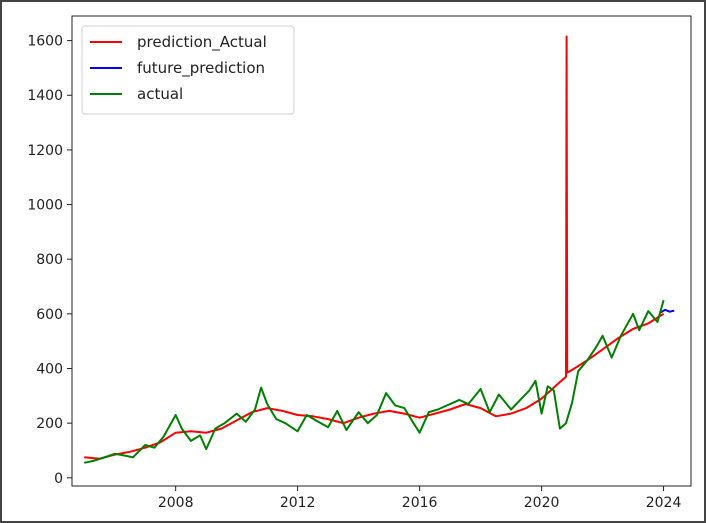  What do you see at coordinates (49, 260) in the screenshot?
I see `y-tick-label: 800` at bounding box center [49, 260].